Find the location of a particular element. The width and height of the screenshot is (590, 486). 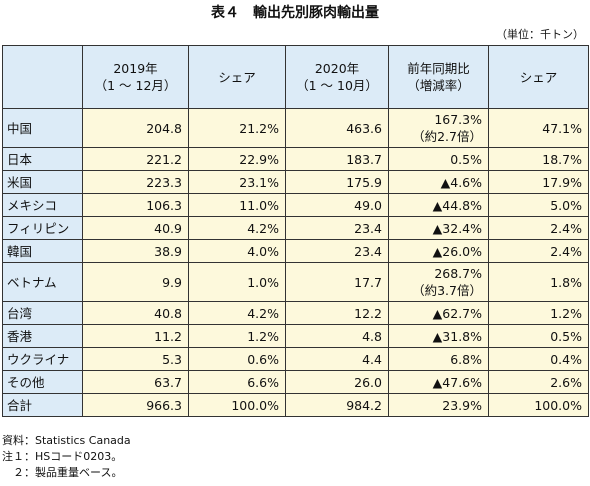

cell: 463.6 is located at coordinates (337, 128).